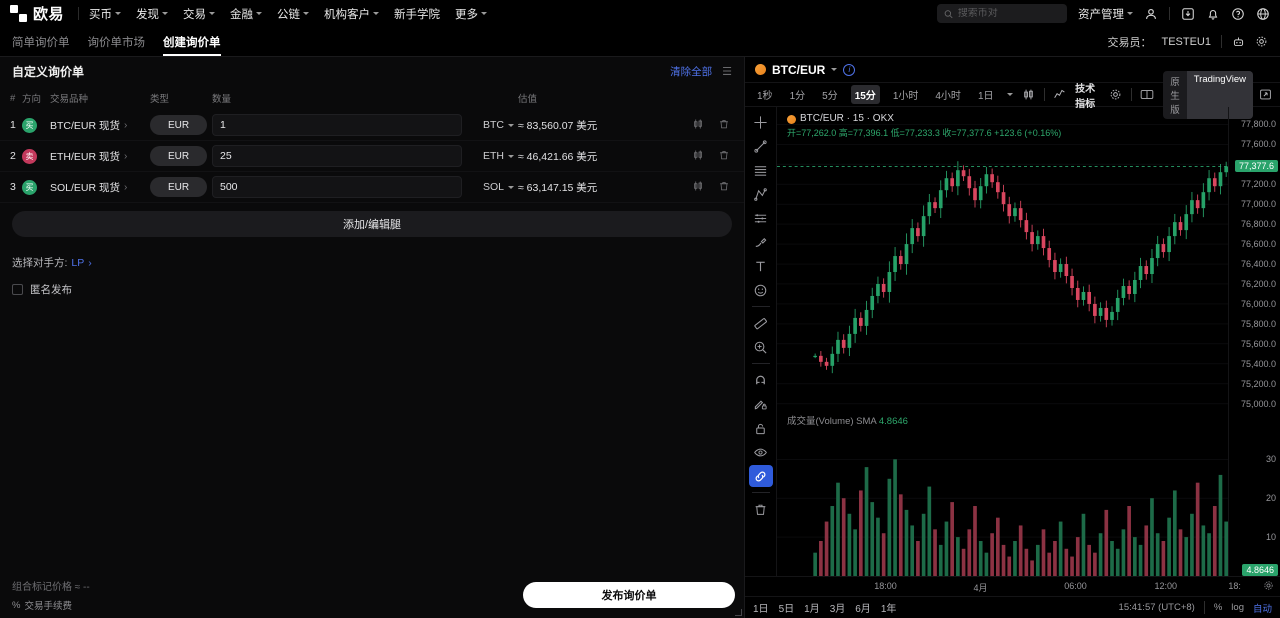 The width and height of the screenshot is (1280, 618). What do you see at coordinates (761, 218) in the screenshot?
I see `pattern-icon` at bounding box center [761, 218].